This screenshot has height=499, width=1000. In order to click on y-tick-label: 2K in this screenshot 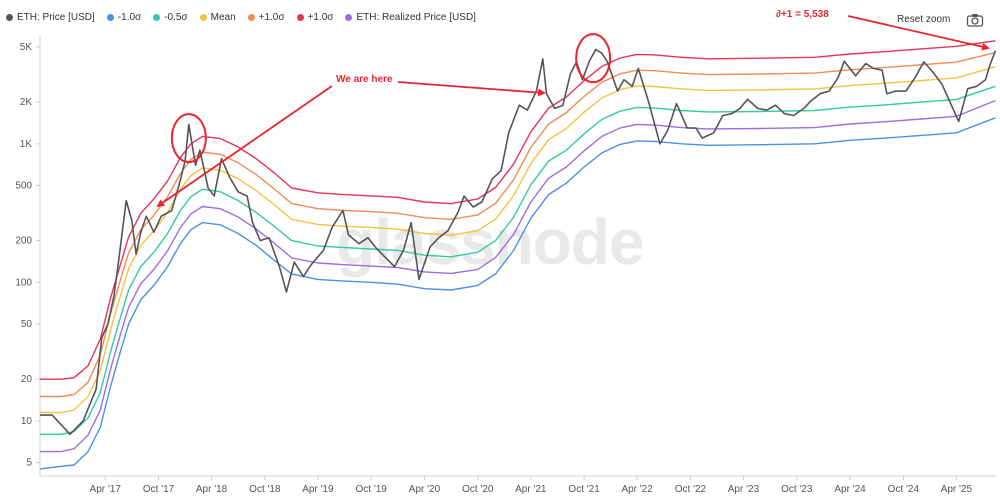, I will do `click(26, 102)`.